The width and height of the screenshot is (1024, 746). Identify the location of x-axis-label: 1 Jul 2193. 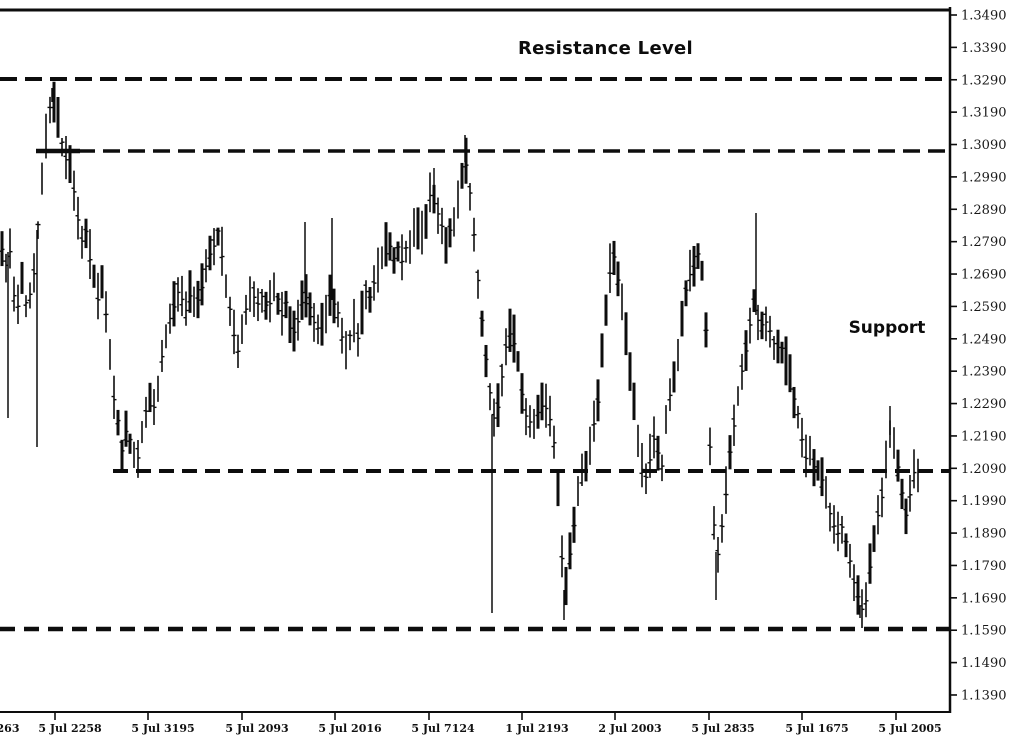
(536, 728).